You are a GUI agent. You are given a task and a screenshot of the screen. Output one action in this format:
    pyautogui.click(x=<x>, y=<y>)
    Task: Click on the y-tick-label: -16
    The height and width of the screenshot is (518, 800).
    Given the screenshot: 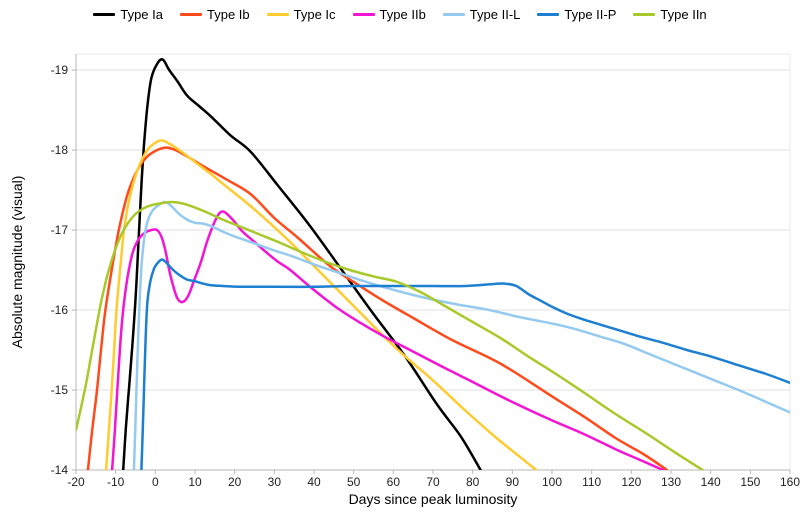 What is the action you would take?
    pyautogui.click(x=60, y=310)
    